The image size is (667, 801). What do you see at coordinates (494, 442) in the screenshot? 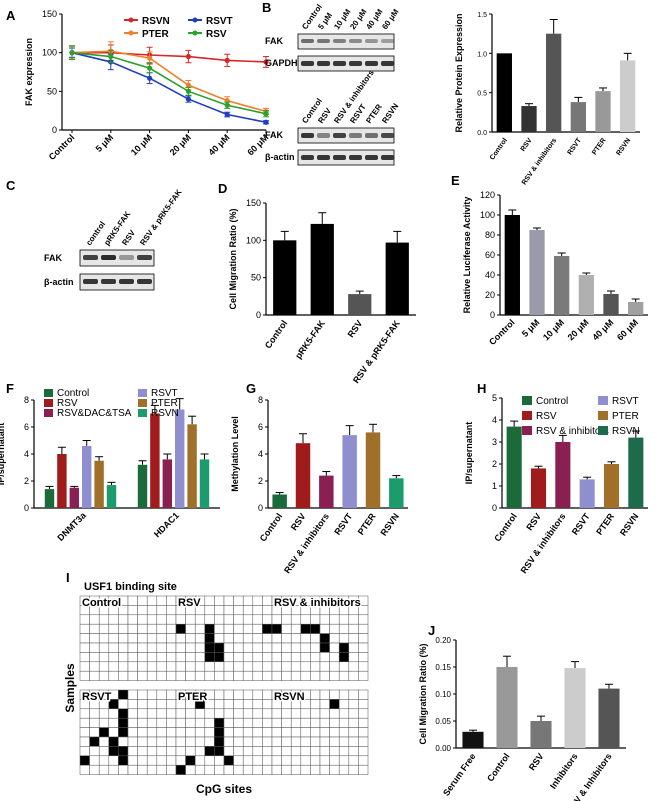
I see `y-tick-label: 3` at bounding box center [494, 442].